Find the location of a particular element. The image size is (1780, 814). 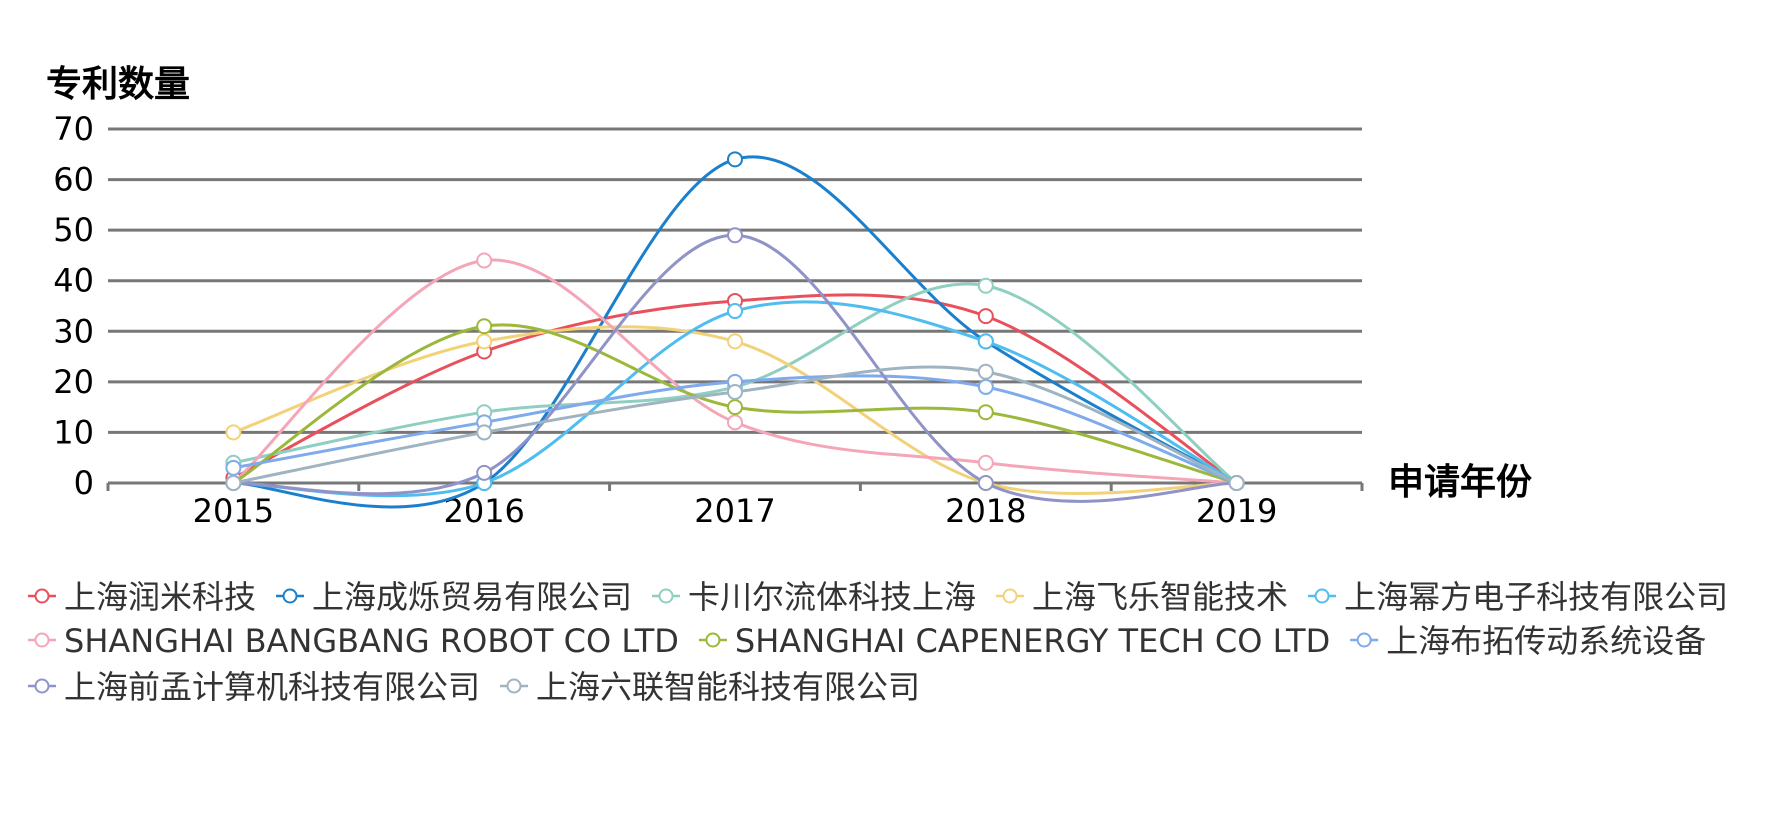

x-tick-label: 2015 is located at coordinates (233, 511).